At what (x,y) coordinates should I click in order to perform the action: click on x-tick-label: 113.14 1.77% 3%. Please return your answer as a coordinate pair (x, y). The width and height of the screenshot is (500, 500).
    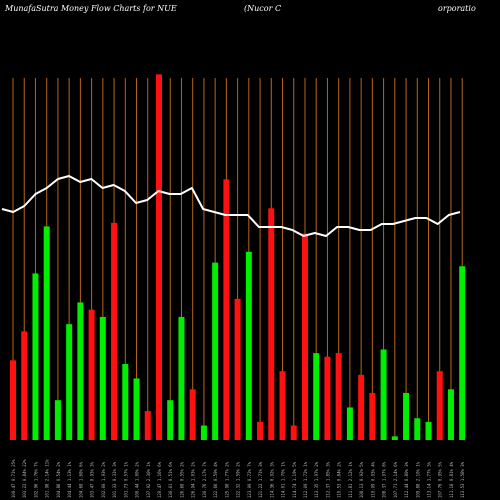
    Looking at the image, I should click on (429, 479).